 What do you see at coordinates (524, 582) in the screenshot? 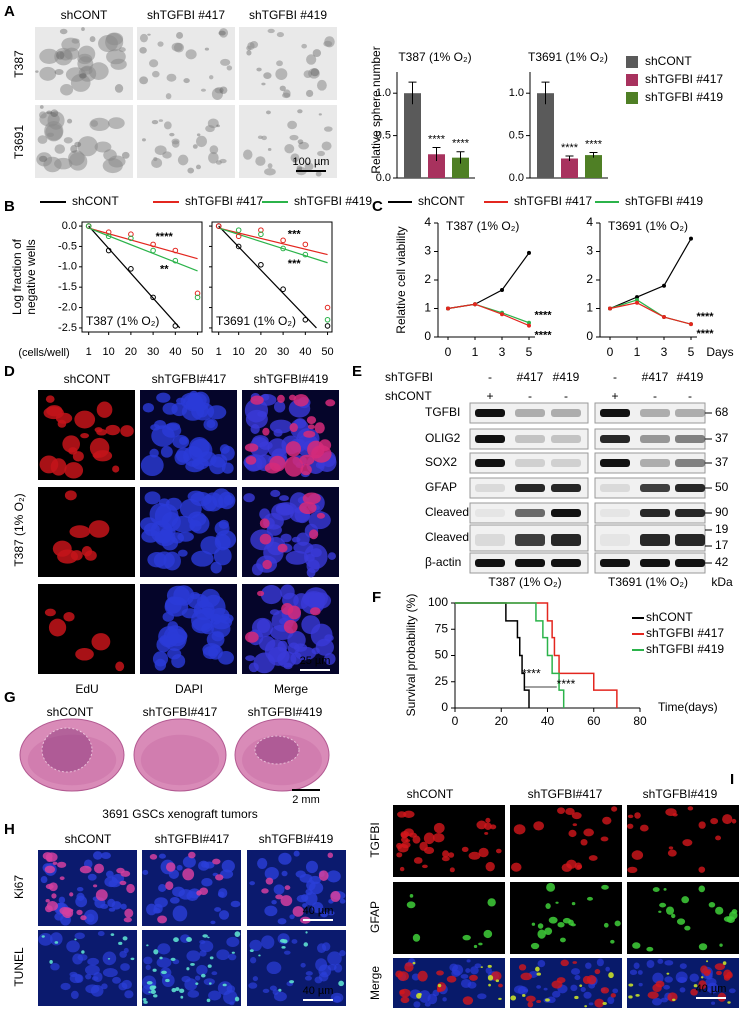
I see `cell-line-label: T387 (1% O₂)` at bounding box center [524, 582].